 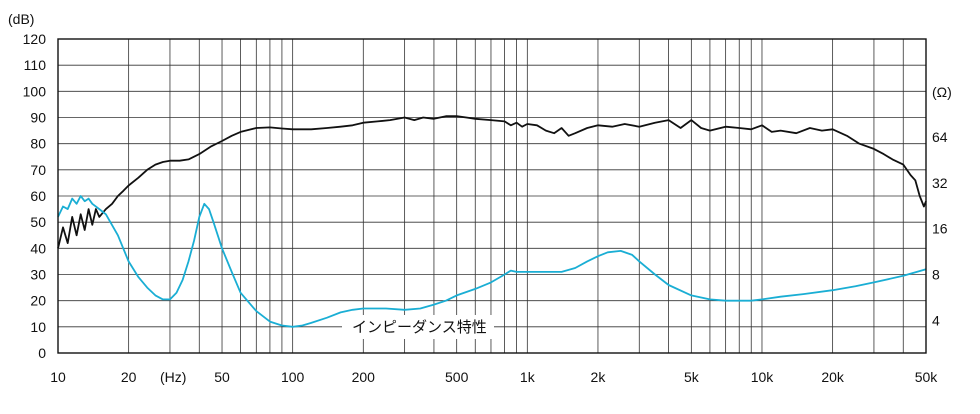 I want to click on impedance-annotation: インピーダンス特性, so click(x=418, y=327).